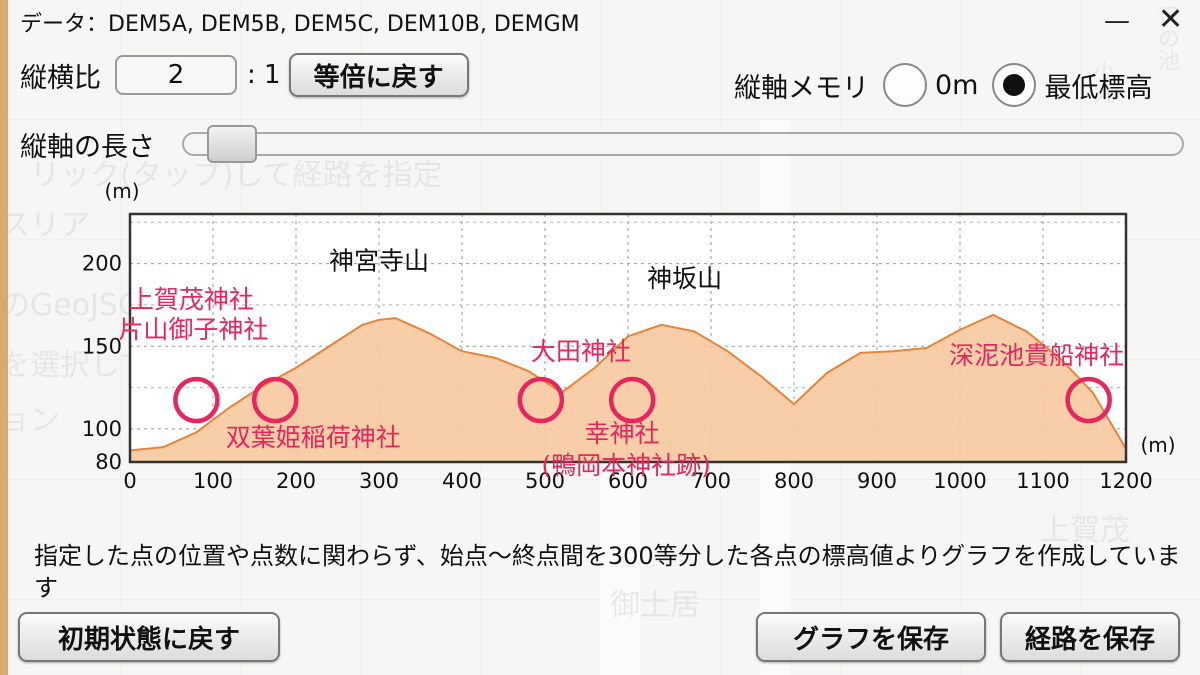  I want to click on peak-label: 神坂山, so click(684, 278).